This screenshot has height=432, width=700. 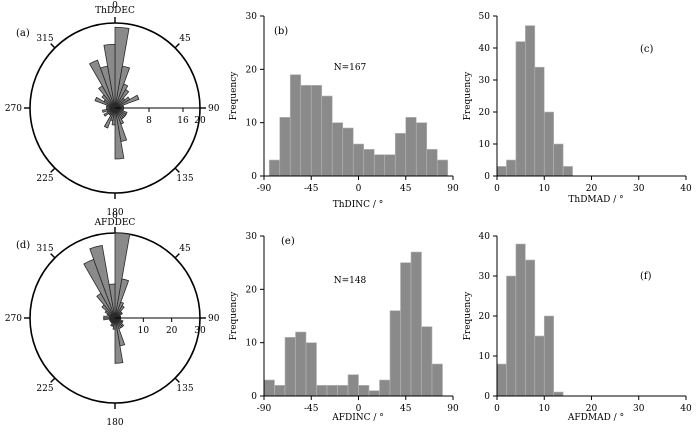 I want to click on x-axis-label: ThDMAD / °, so click(x=595, y=200).